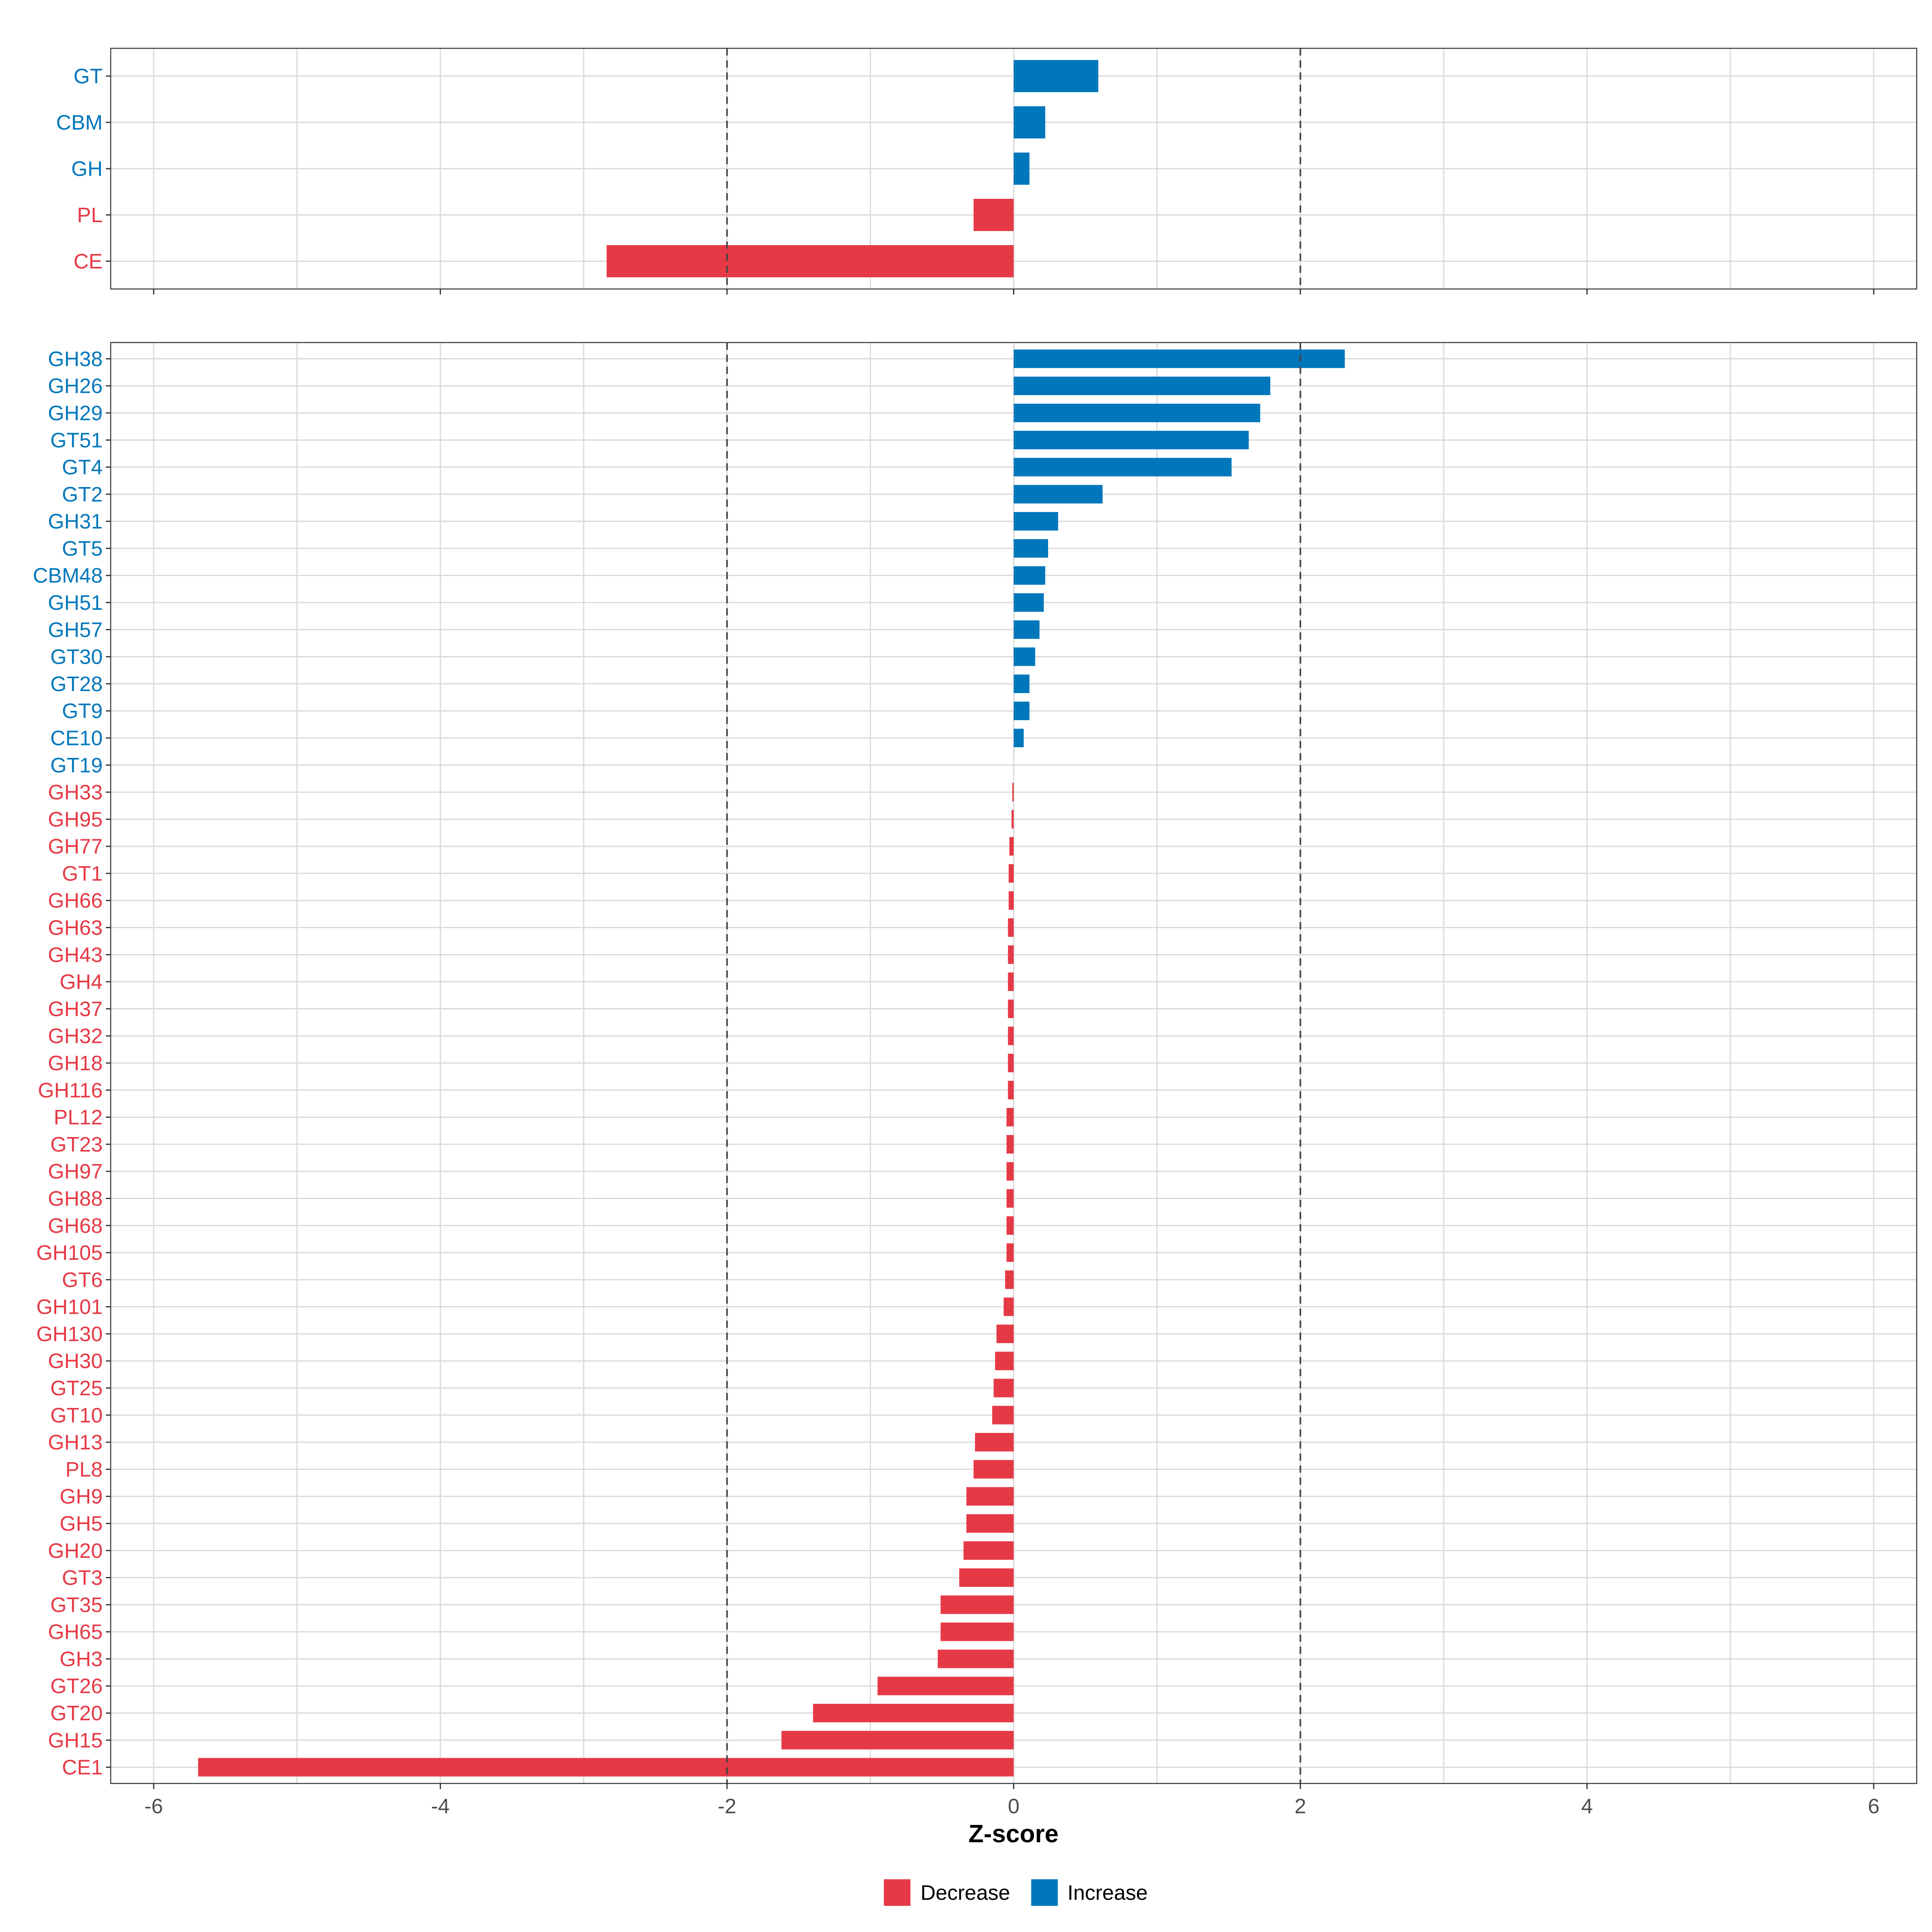 Image resolution: width=1932 pixels, height=1932 pixels. Describe the element at coordinates (993, 215) in the screenshot. I see `bar-pl` at that location.